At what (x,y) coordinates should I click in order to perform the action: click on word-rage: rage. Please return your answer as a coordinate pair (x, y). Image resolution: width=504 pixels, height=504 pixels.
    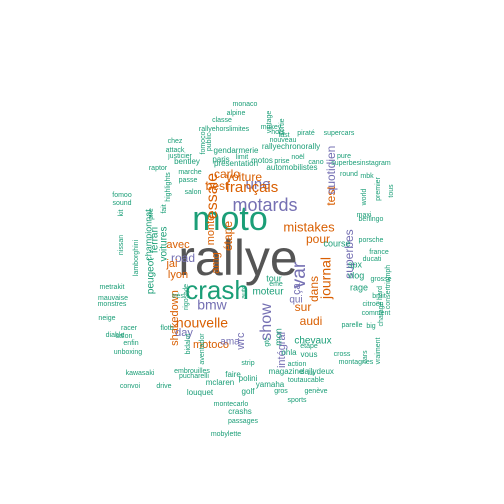
    Looking at the image, I should click on (359, 287).